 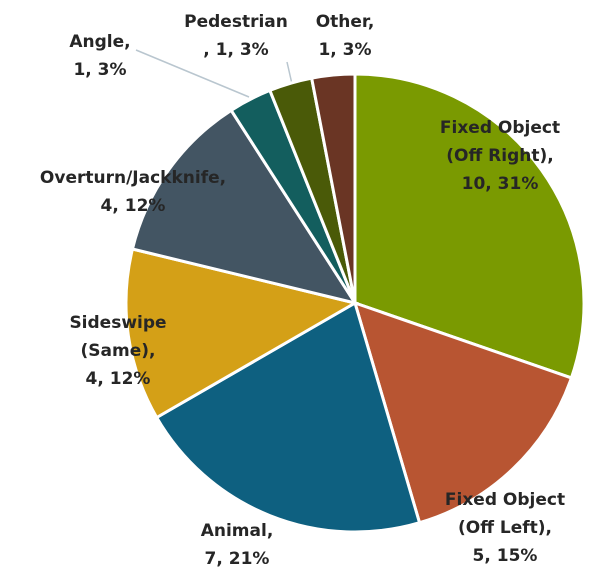 What do you see at coordinates (237, 559) in the screenshot?
I see `value-label: 7, 21%` at bounding box center [237, 559].